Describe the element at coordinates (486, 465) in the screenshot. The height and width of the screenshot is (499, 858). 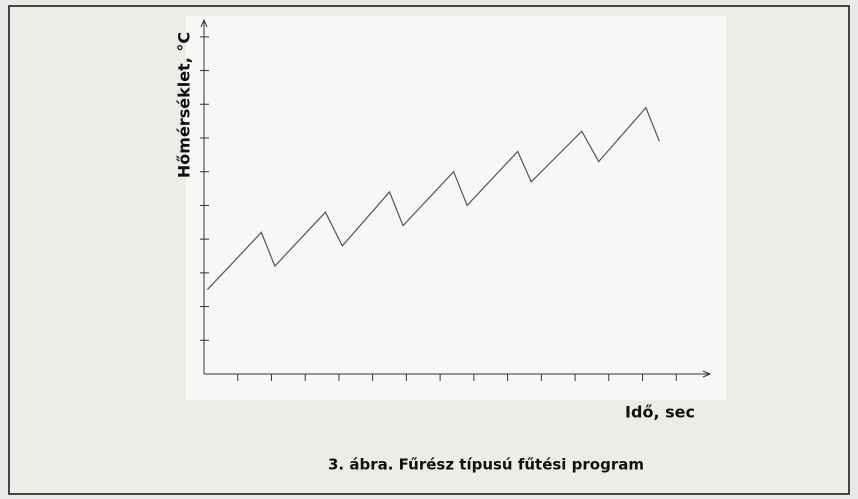
I see `caption: 3. ábra. Fűrész típusú fűtési program` at that location.